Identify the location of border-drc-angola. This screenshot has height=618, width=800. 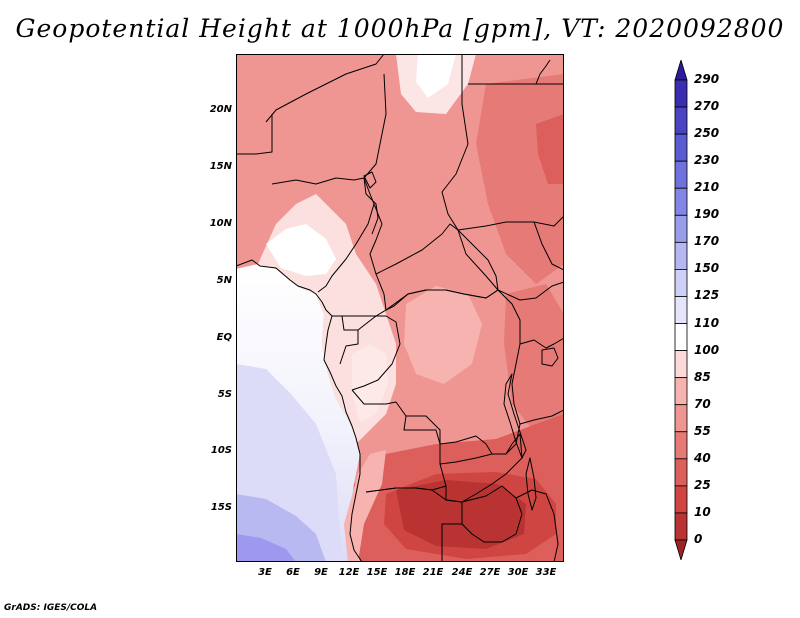
(422, 422).